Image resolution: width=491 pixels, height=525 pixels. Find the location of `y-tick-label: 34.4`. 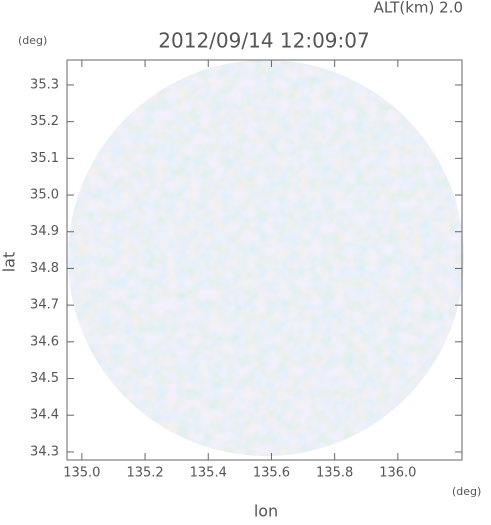

y-tick-label: 34.4 is located at coordinates (44, 415).